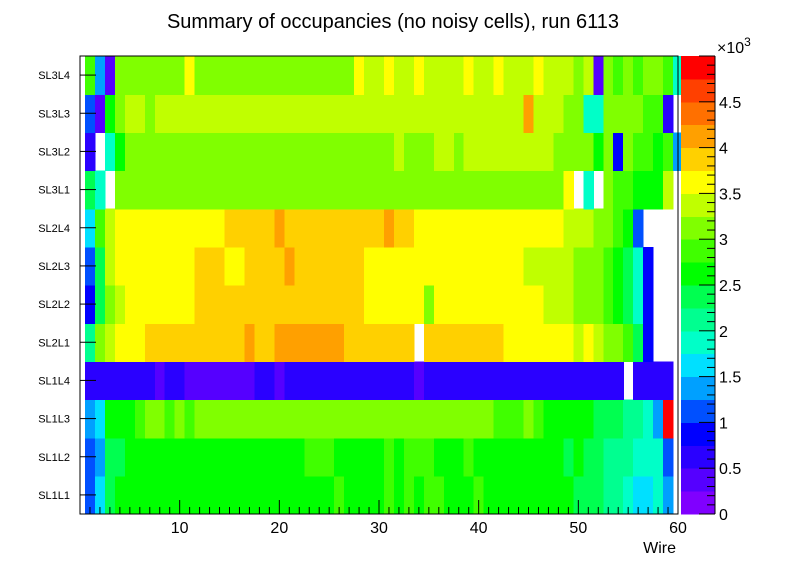  What do you see at coordinates (54, 229) in the screenshot?
I see `y-tick-label-sl2l4: SL2L4` at bounding box center [54, 229].